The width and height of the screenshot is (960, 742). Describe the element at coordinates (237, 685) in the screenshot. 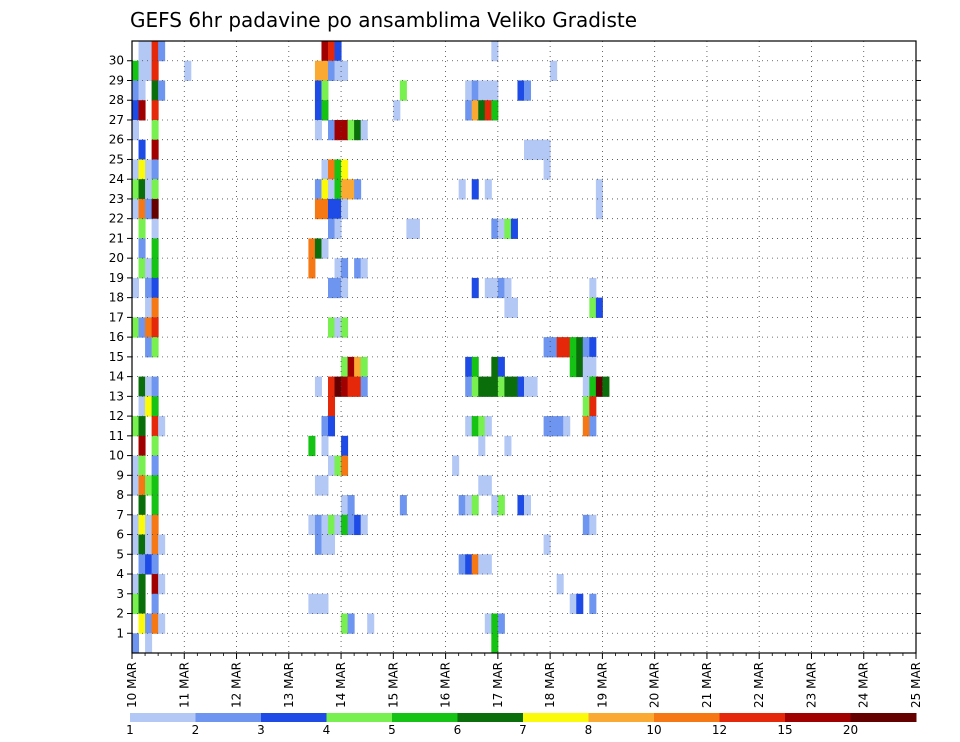

I see `x-tick-label: 12 MAR` at that location.